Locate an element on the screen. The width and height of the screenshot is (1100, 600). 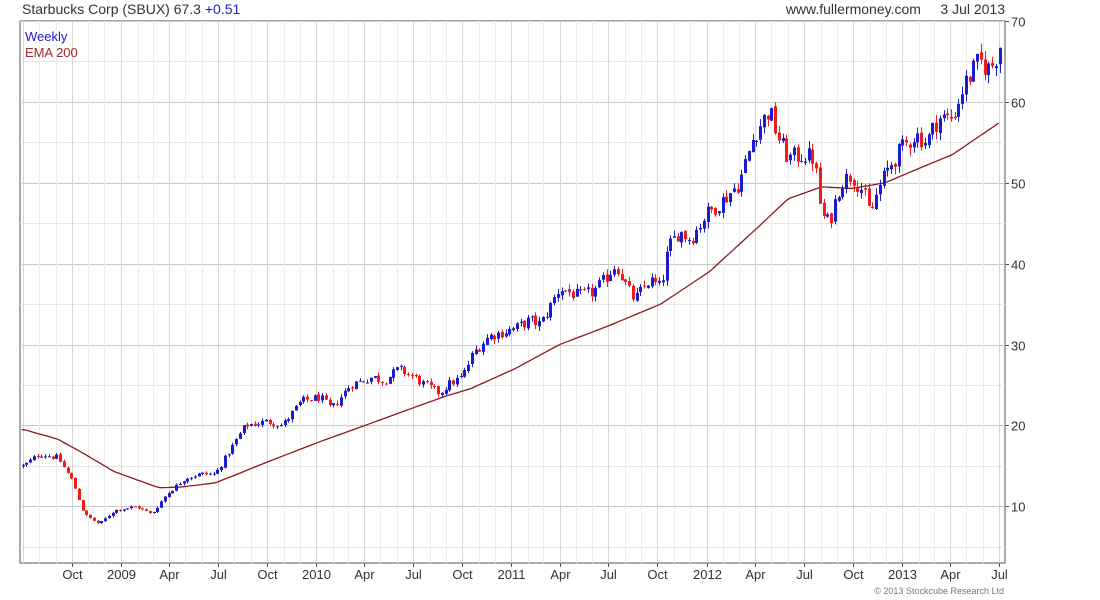
x-tick-label: Oct is located at coordinates (657, 574).